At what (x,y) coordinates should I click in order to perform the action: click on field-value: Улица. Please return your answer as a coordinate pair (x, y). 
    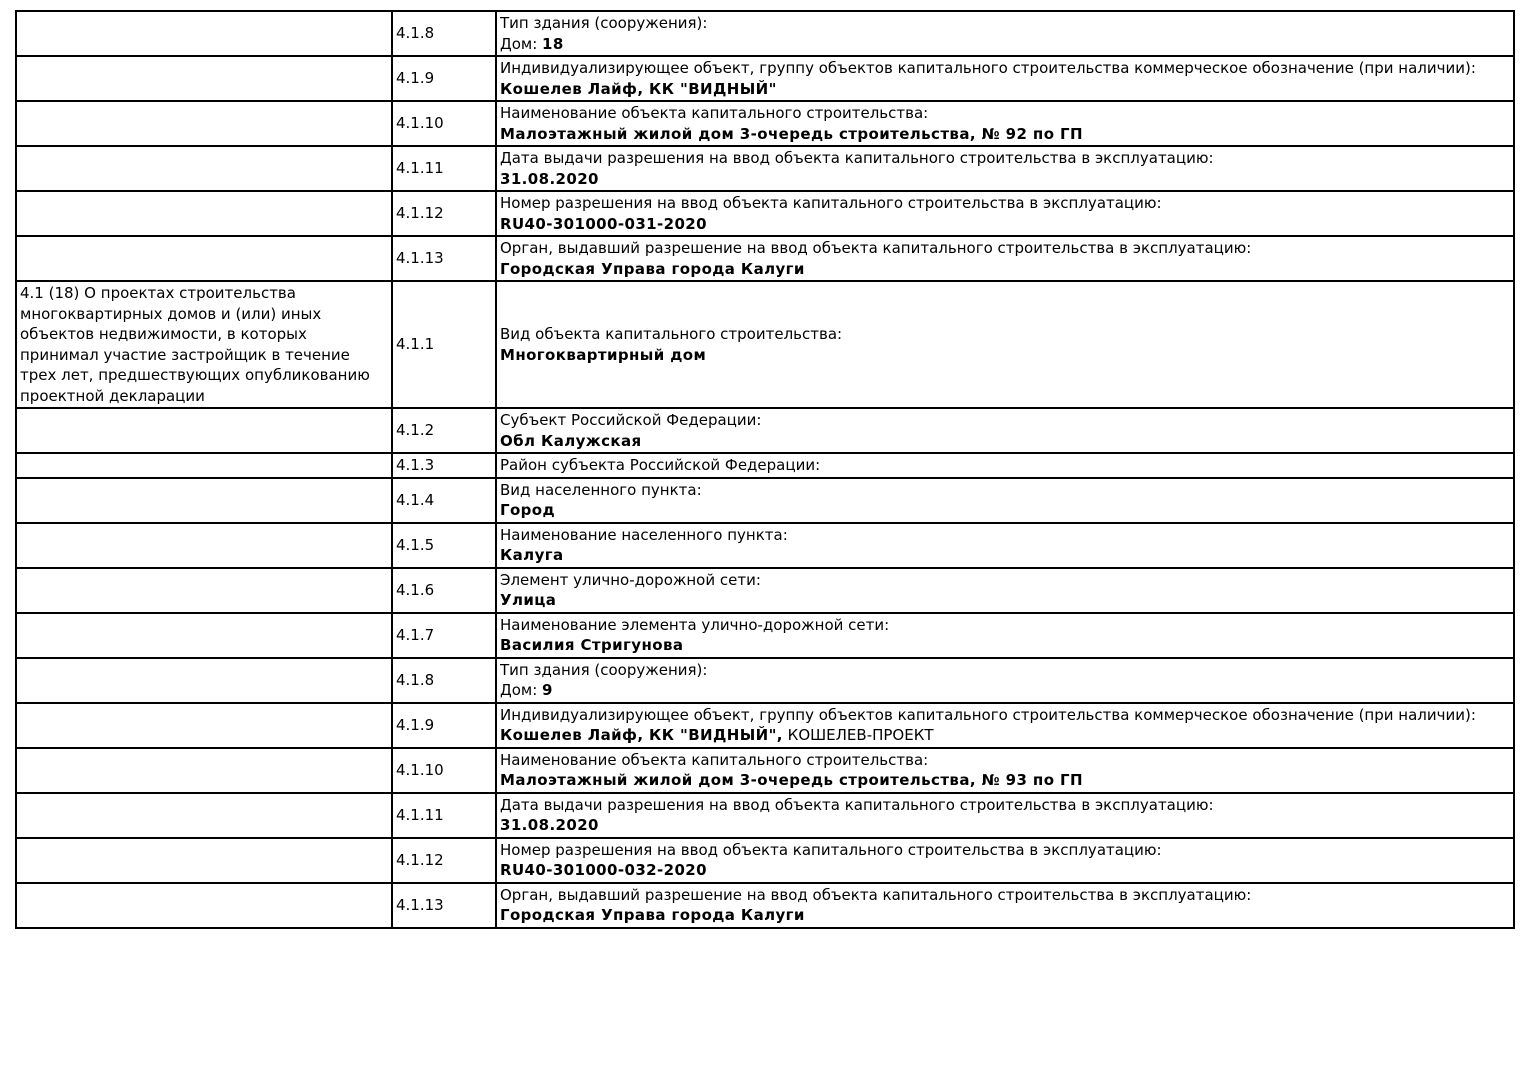
    Looking at the image, I should click on (1004, 600).